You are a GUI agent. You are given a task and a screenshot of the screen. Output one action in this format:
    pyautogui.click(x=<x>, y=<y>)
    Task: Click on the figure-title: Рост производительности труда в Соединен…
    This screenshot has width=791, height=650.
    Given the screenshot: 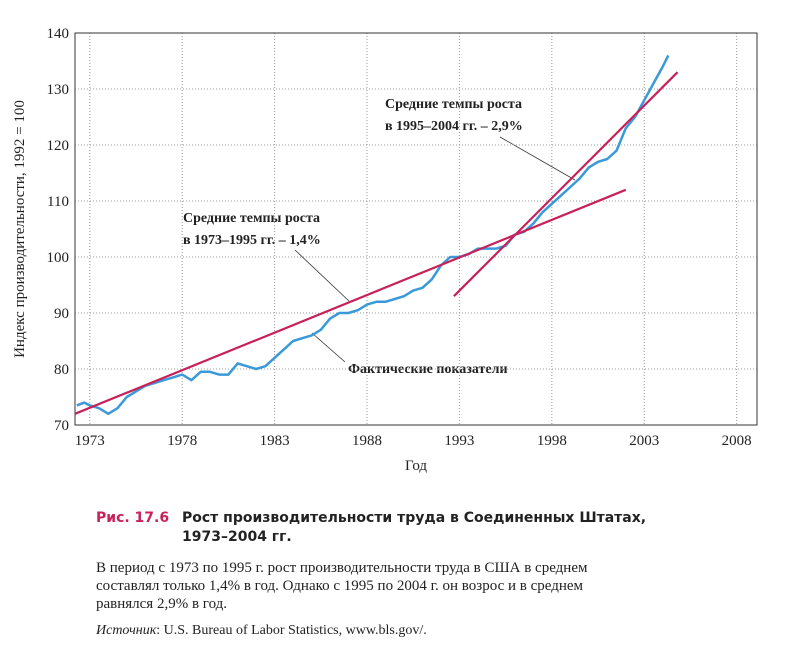 What is the action you would take?
    pyautogui.click(x=414, y=518)
    